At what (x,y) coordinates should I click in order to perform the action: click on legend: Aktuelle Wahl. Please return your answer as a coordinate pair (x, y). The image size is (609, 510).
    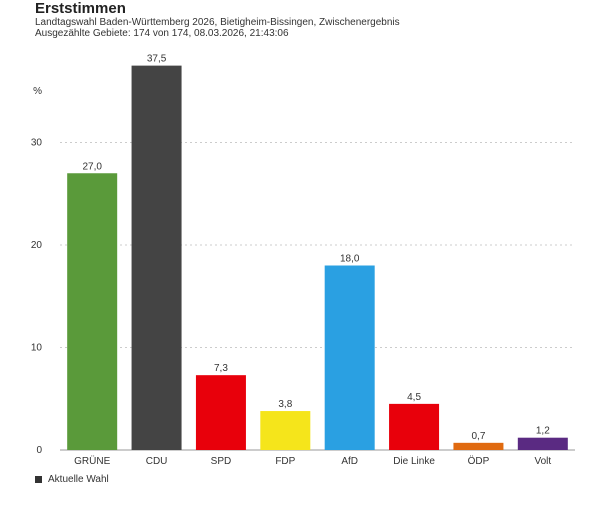
    Looking at the image, I should click on (72, 479).